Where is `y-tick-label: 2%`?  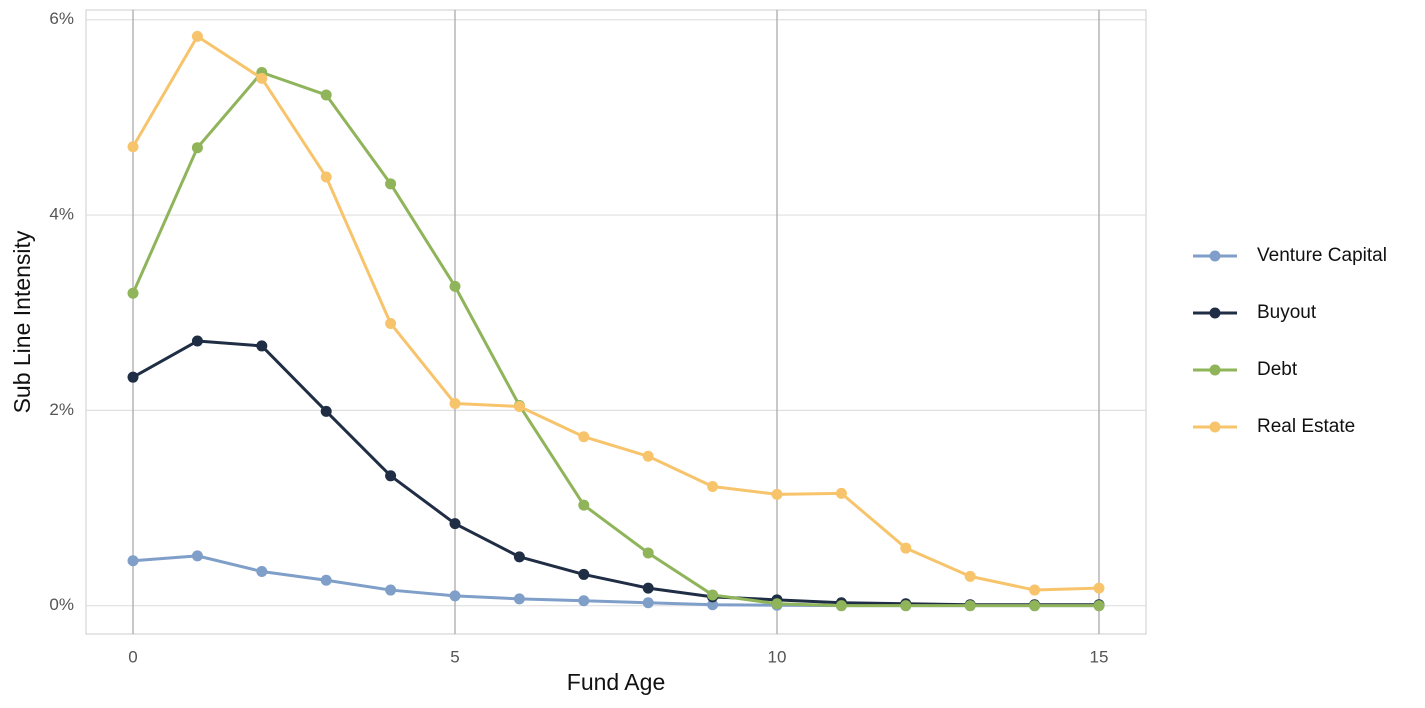
y-tick-label: 2% is located at coordinates (61, 409).